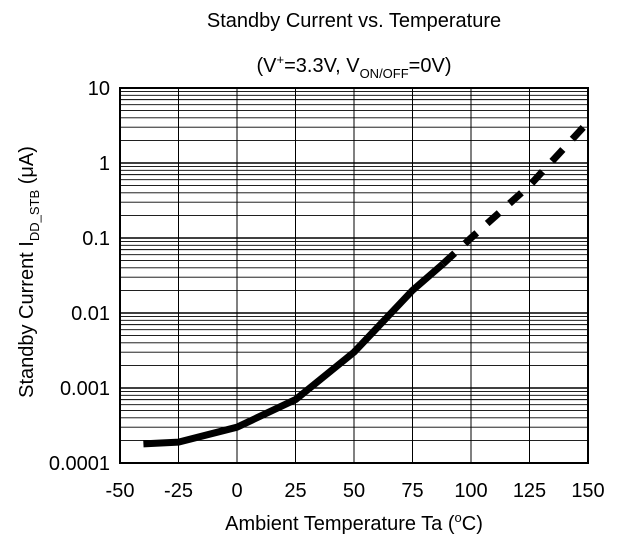 The width and height of the screenshot is (623, 545). I want to click on subtitle-sub: ON/OFF, so click(384, 73).